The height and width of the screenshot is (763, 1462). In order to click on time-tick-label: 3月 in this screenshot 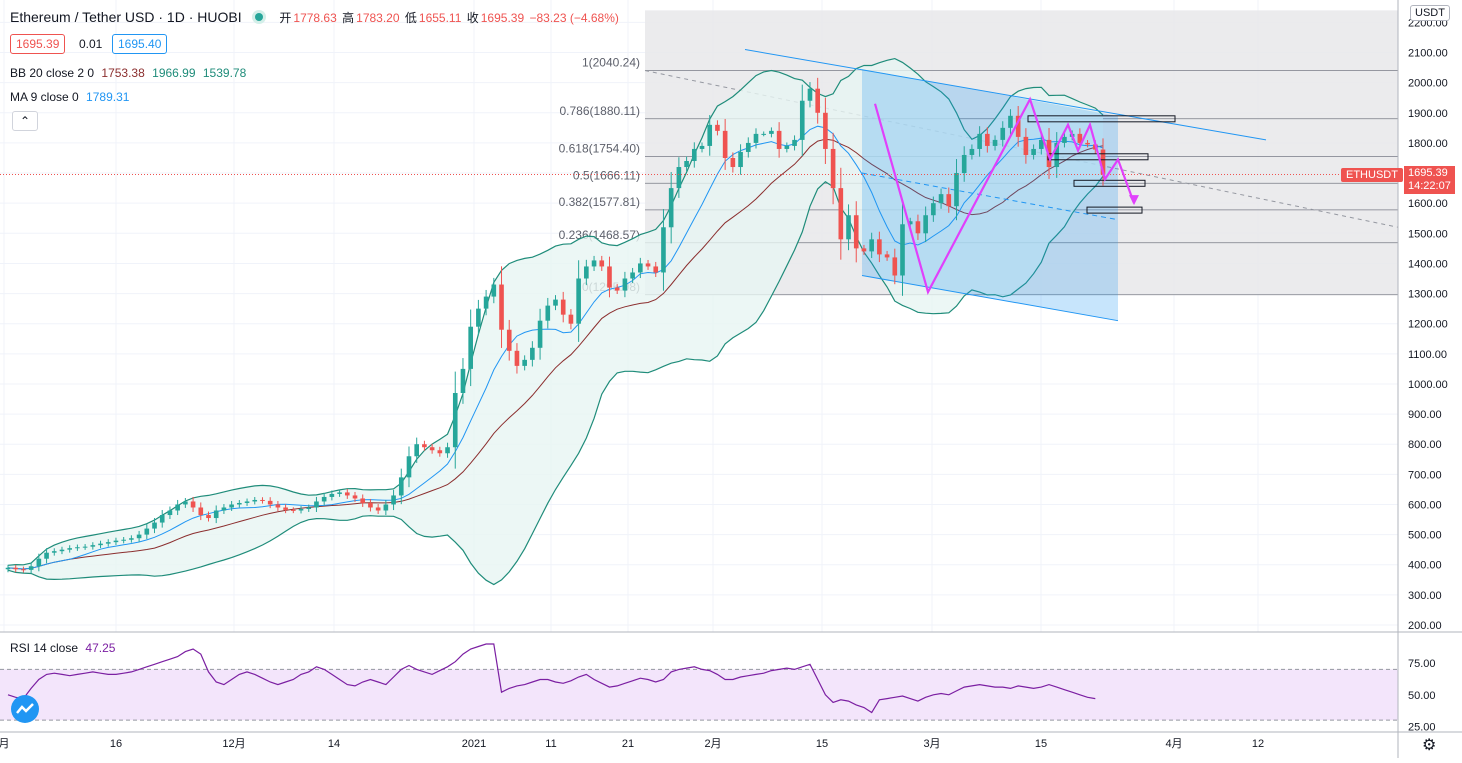, I will do `click(931, 744)`.